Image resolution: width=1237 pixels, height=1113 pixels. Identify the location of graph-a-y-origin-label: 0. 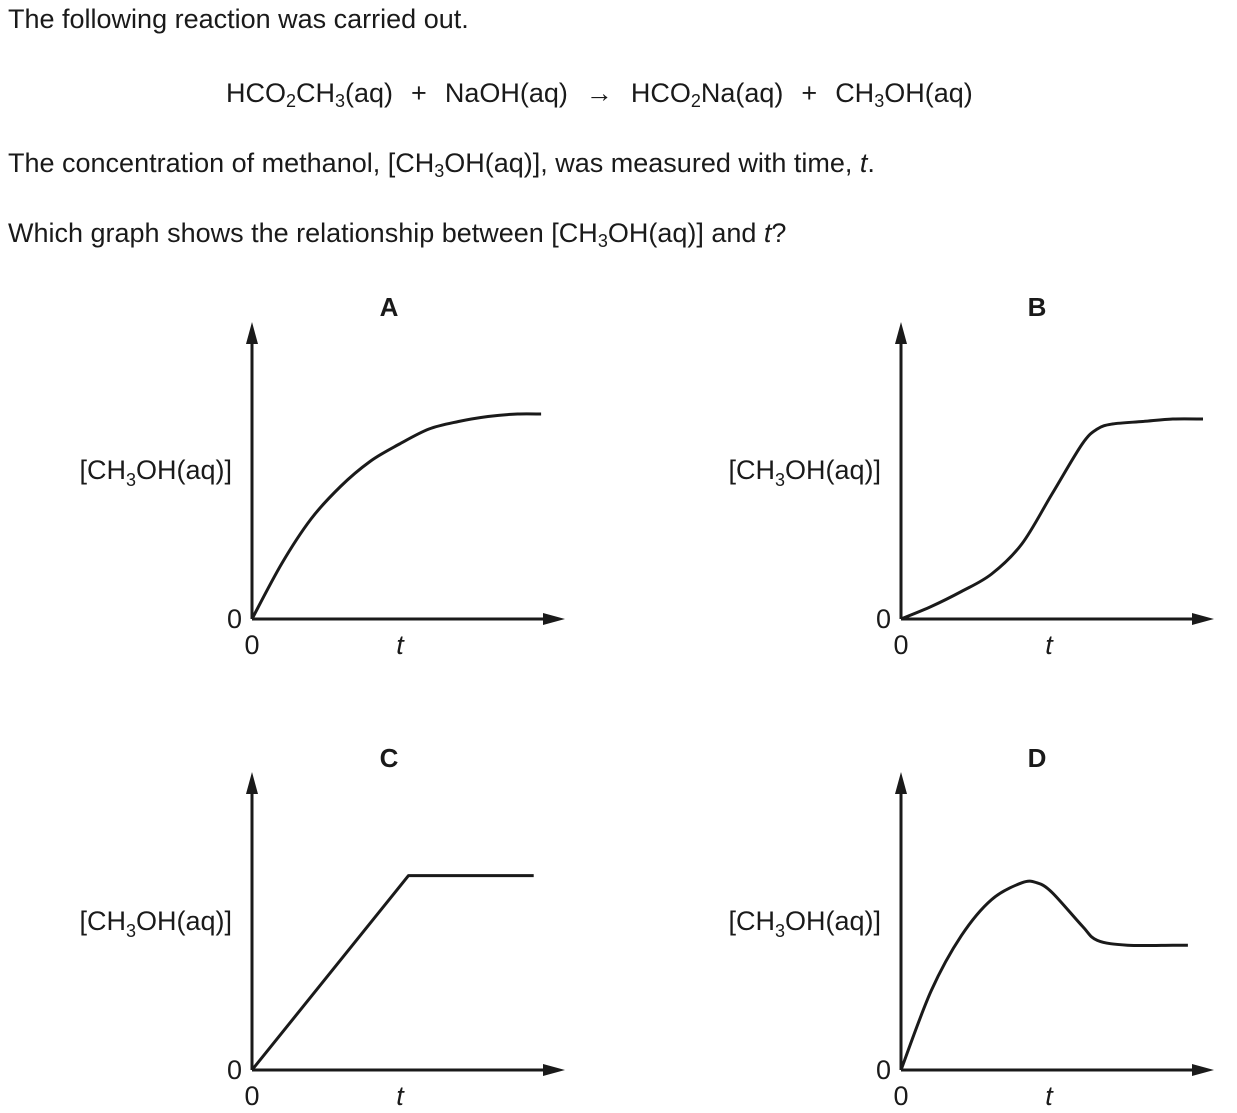
(234, 619).